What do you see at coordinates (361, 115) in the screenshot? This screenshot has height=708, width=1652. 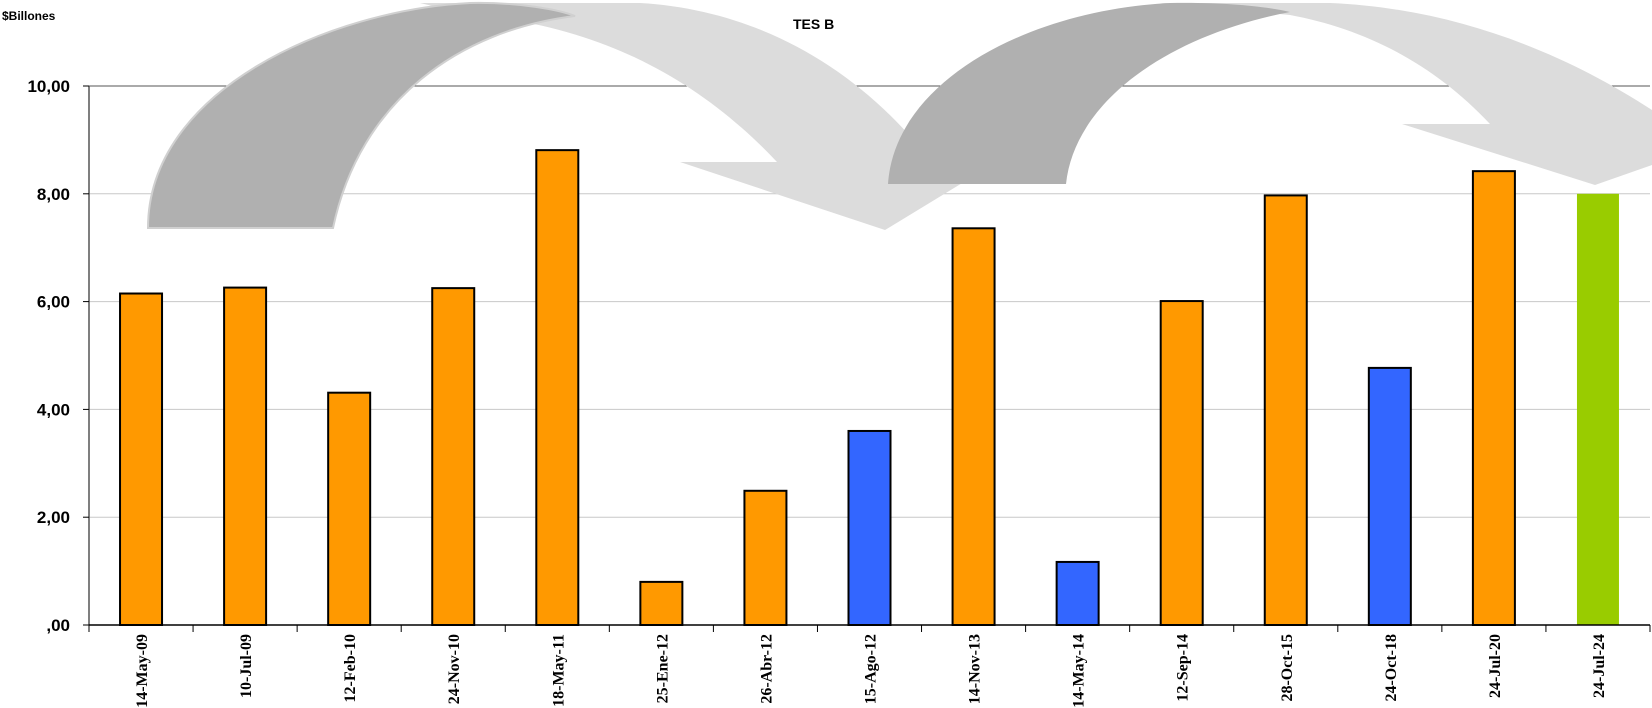 I see `arrow-left-dark-icon` at bounding box center [361, 115].